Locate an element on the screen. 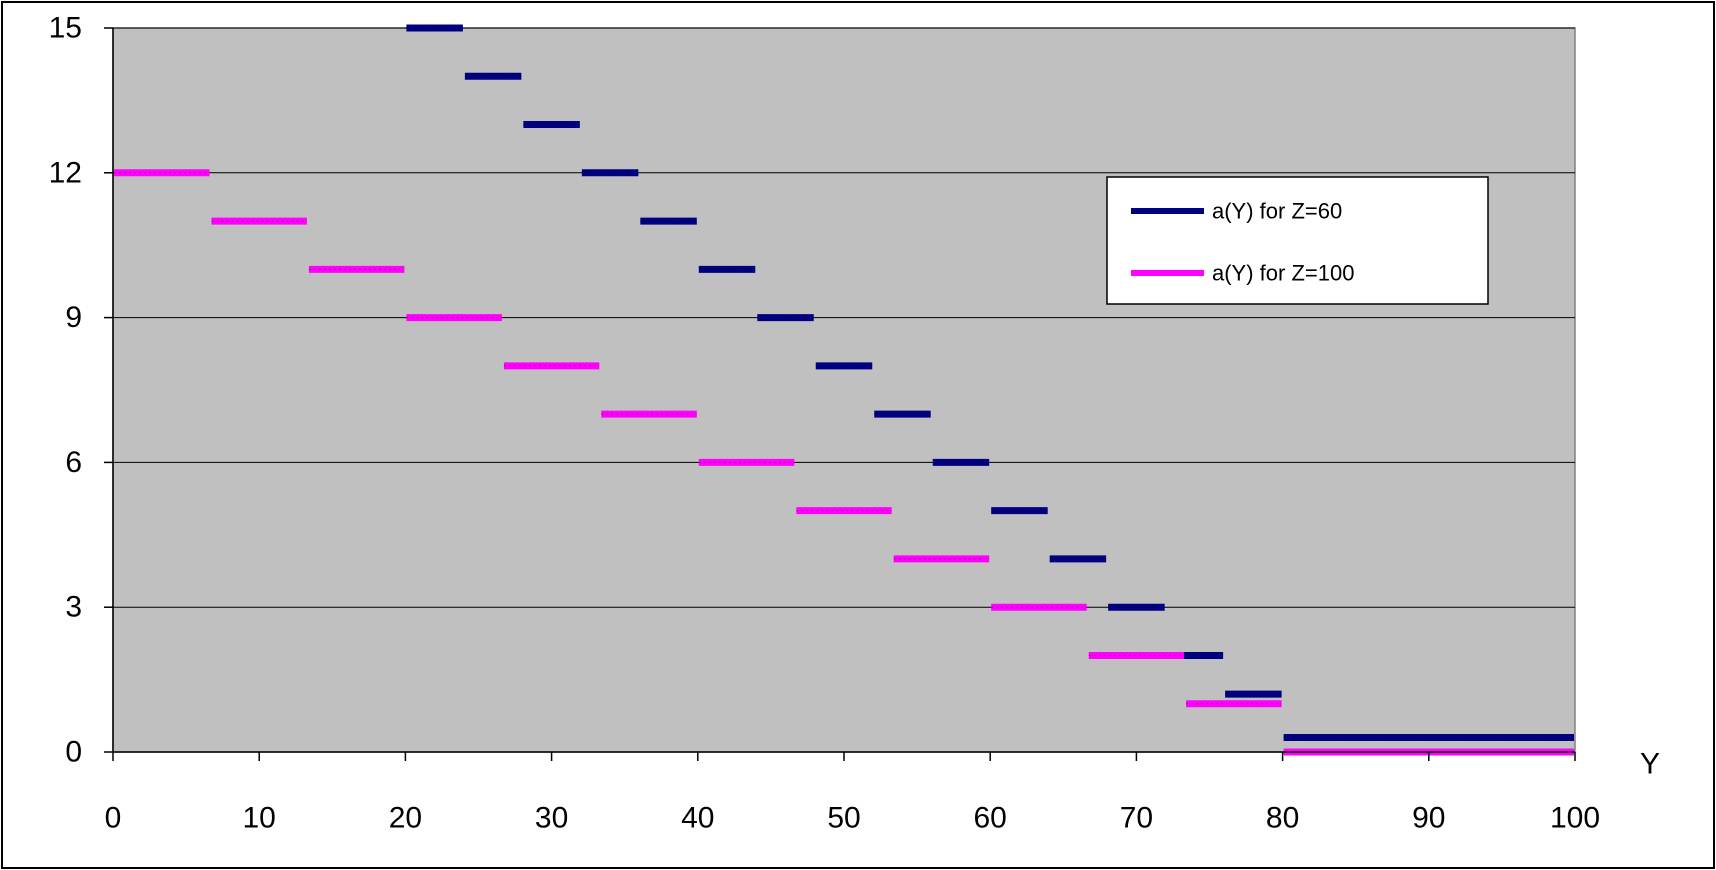 Image resolution: width=1716 pixels, height=870 pixels. y-tick-label: 6 is located at coordinates (73, 462).